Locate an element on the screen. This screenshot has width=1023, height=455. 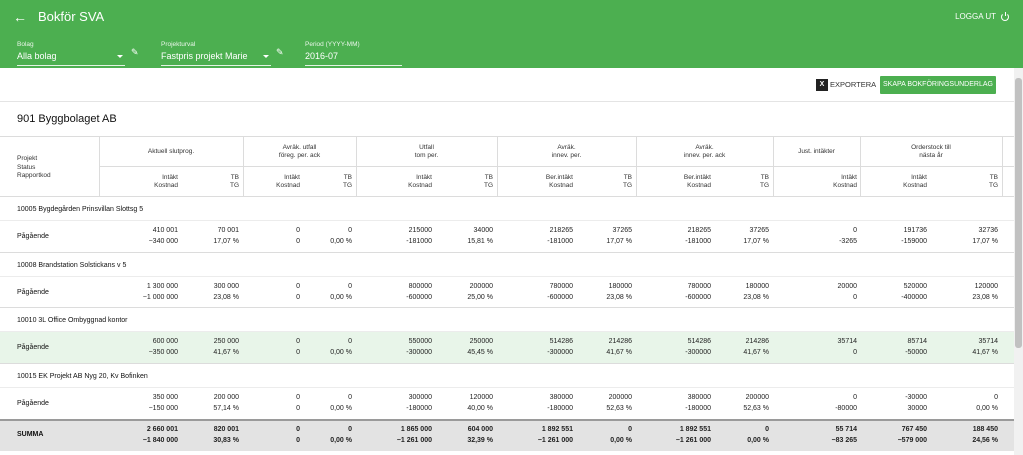
value-secondary: −340 000 is located at coordinates (163, 241).